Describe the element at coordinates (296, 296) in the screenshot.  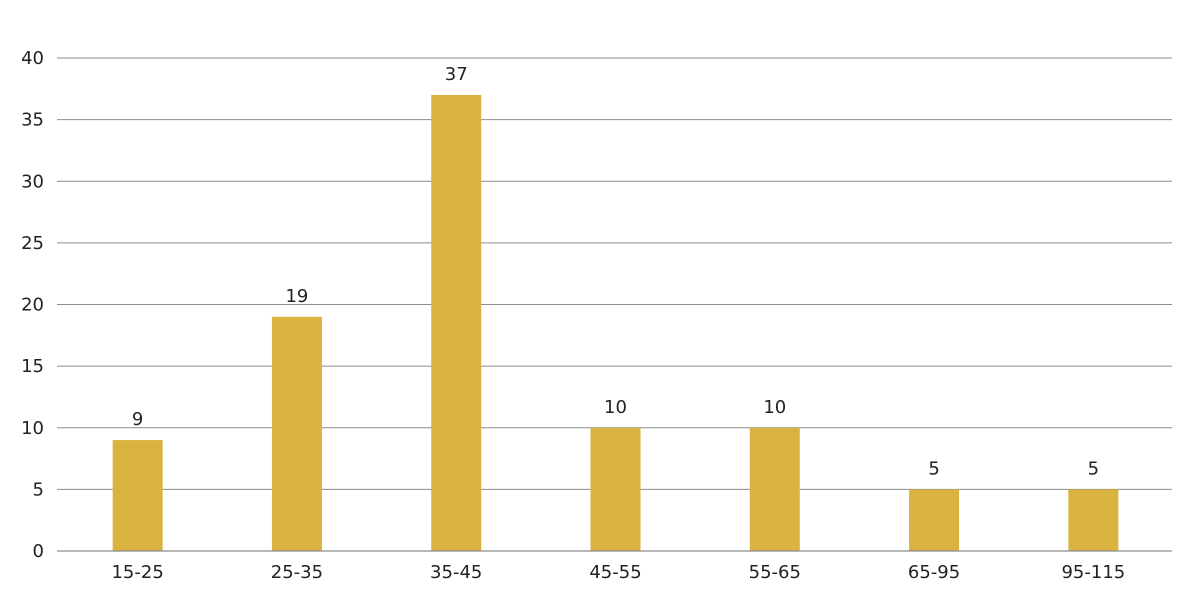
I see `data-label-25-35: 19` at that location.